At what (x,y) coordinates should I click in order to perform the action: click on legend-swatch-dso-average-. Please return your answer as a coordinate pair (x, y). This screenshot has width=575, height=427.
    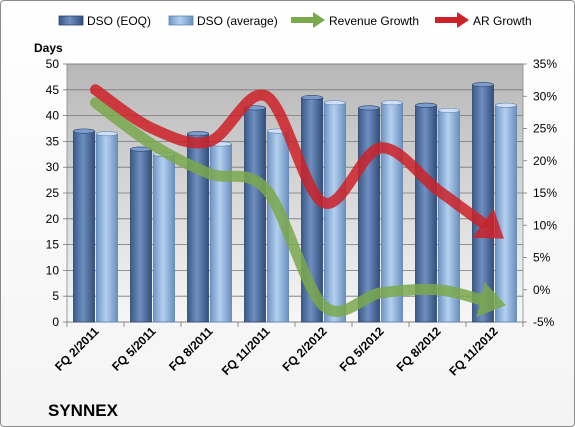
    Looking at the image, I should click on (181, 20).